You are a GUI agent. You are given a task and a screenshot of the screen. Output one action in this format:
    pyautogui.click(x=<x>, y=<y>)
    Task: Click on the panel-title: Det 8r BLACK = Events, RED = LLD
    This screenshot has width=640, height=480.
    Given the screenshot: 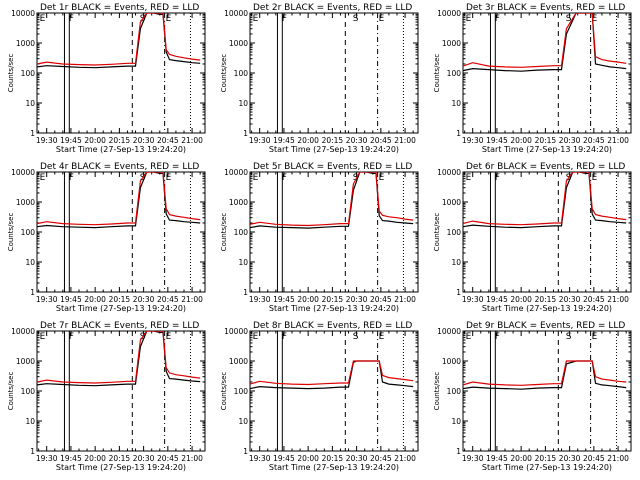 What is the action you would take?
    pyautogui.click(x=332, y=326)
    